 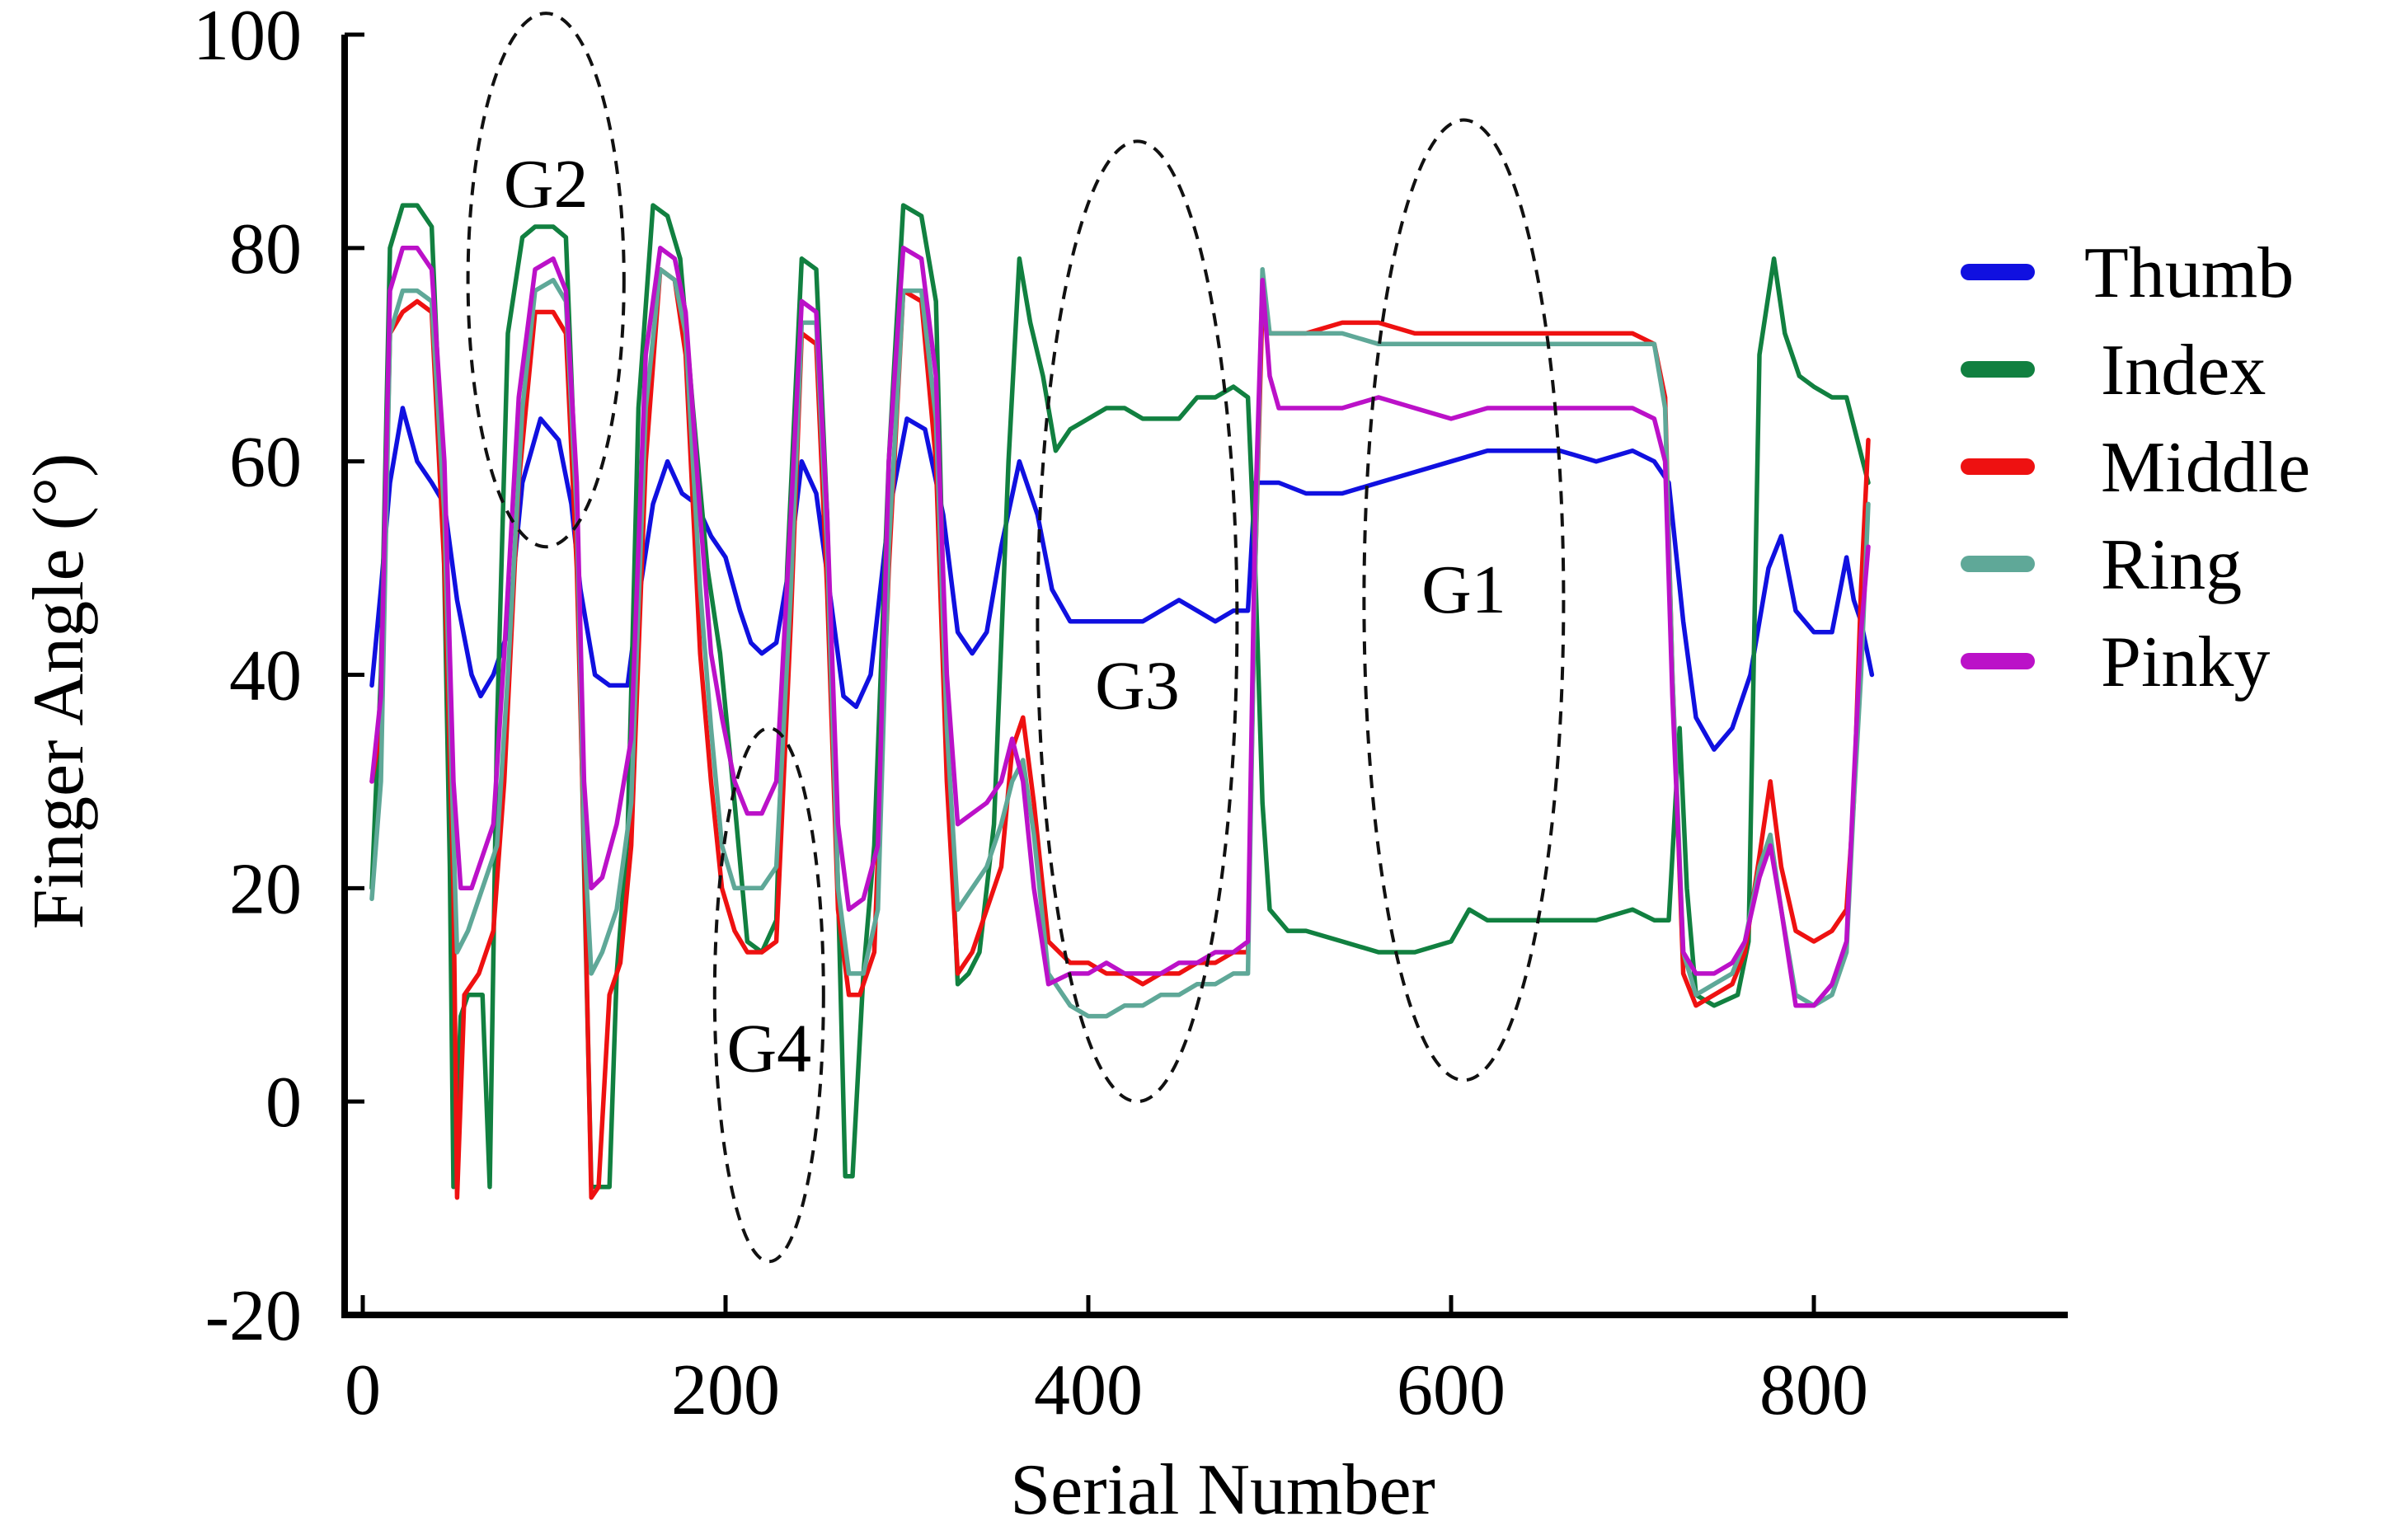 What do you see at coordinates (265, 889) in the screenshot?
I see `y-tick-label: 20` at bounding box center [265, 889].